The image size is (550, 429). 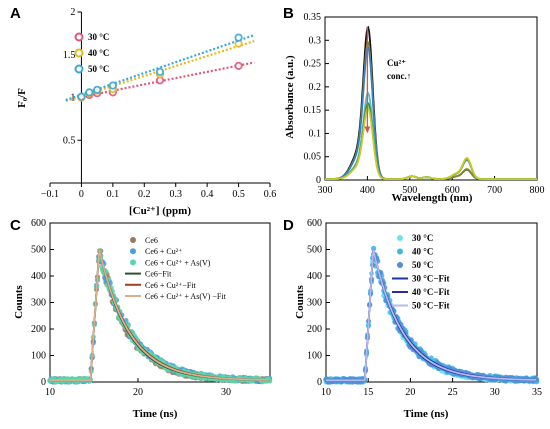 I want to click on panel-letter-a: A, so click(x=15, y=13).